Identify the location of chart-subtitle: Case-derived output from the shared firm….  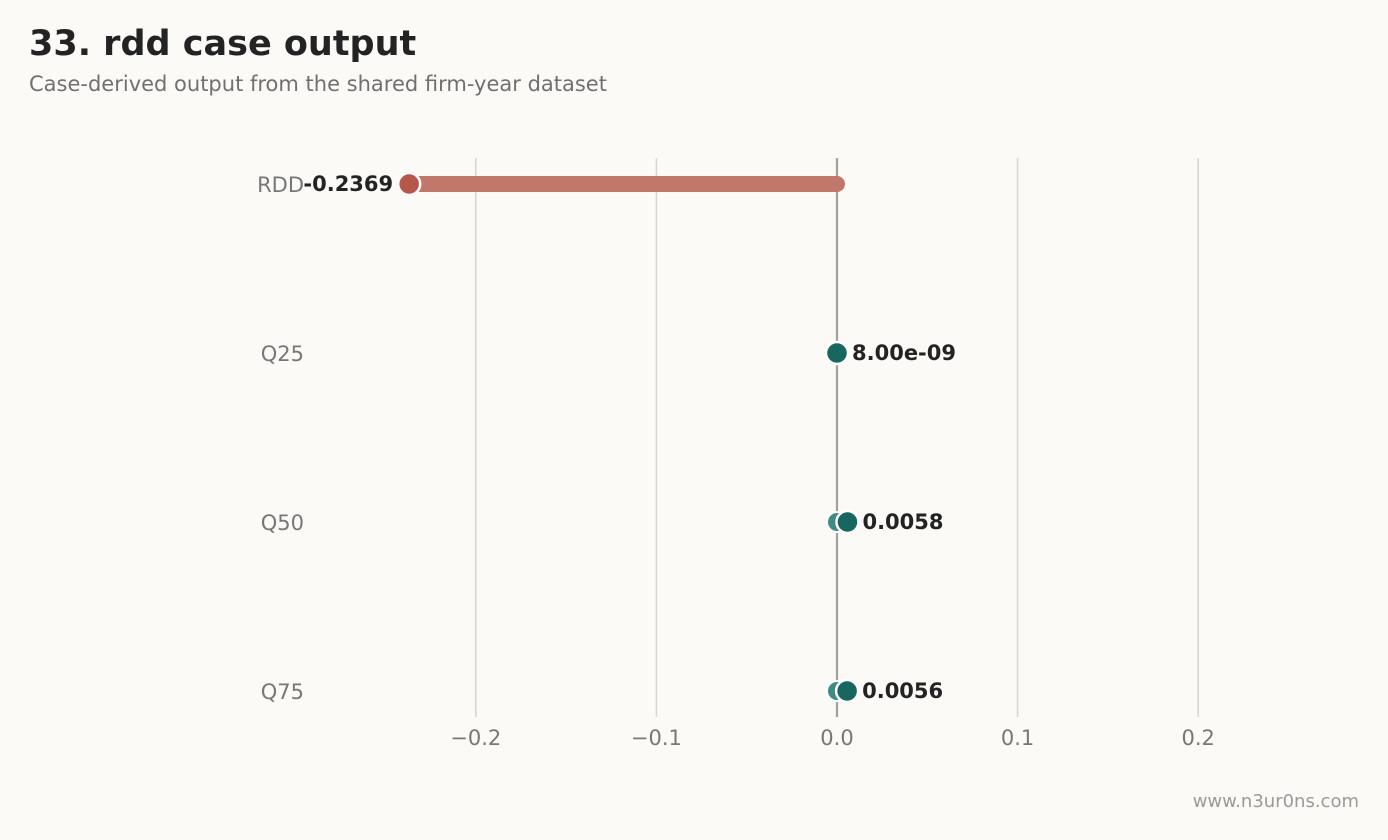
(318, 84).